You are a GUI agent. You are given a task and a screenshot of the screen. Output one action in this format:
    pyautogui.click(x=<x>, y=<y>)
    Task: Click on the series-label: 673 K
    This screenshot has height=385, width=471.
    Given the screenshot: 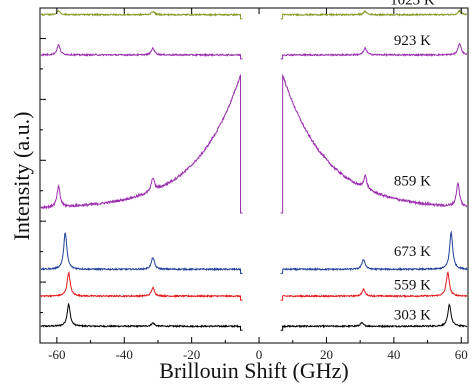 What is the action you would take?
    pyautogui.click(x=412, y=252)
    